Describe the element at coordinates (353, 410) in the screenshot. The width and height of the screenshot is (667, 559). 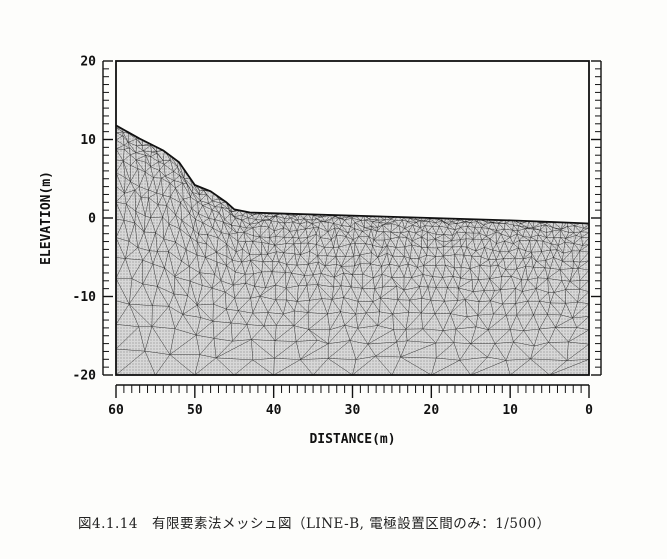
I see `x-tick-label: 30` at that location.